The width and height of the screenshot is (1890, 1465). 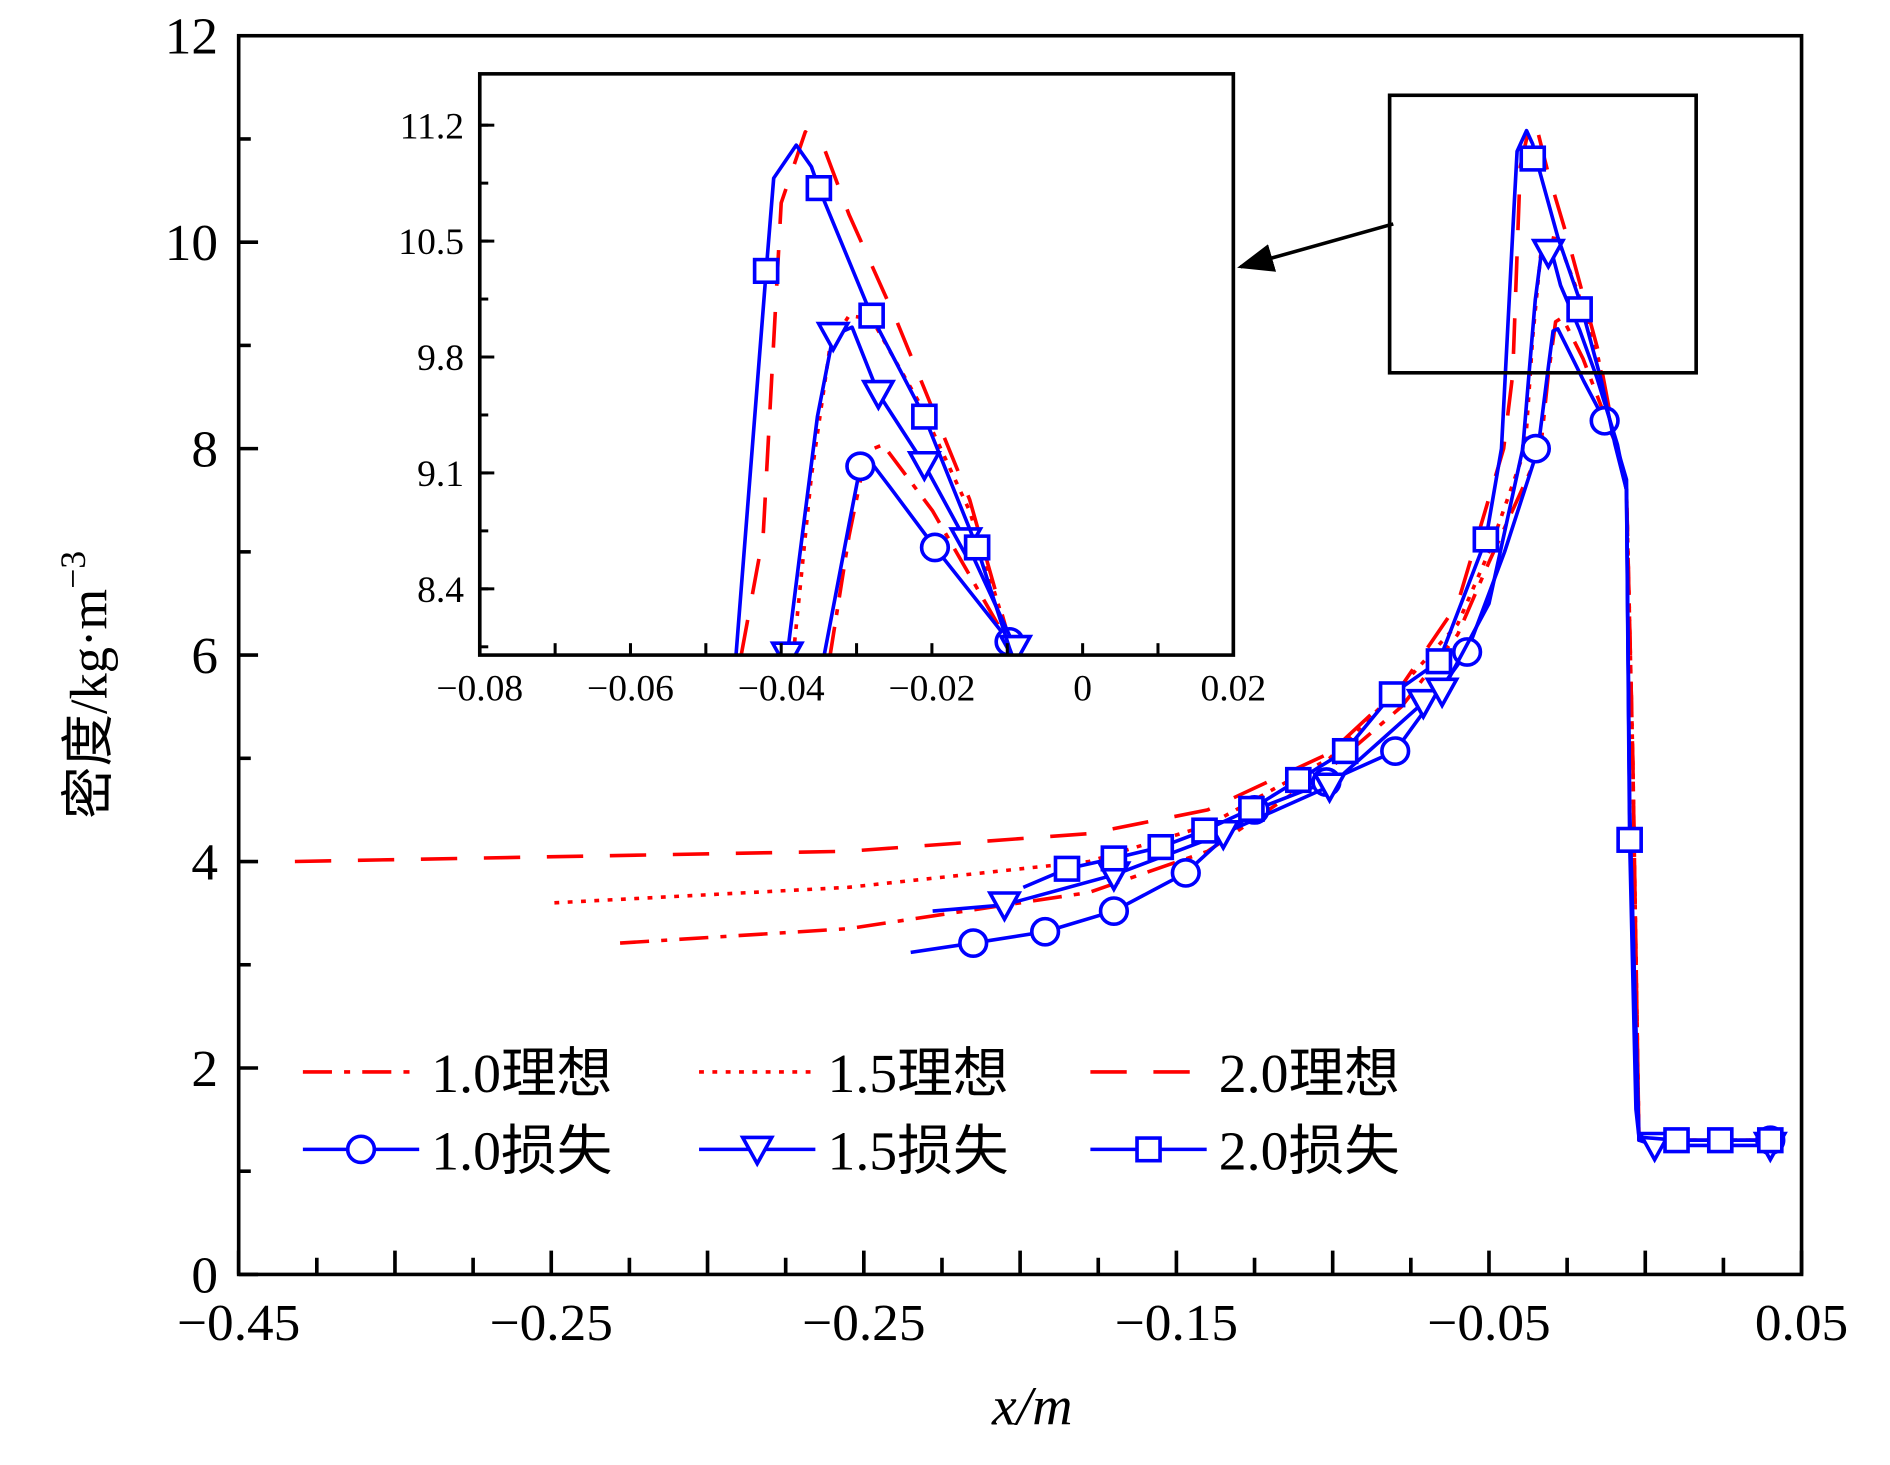 What do you see at coordinates (204, 656) in the screenshot?
I see `y-tick-label: 6` at bounding box center [204, 656].